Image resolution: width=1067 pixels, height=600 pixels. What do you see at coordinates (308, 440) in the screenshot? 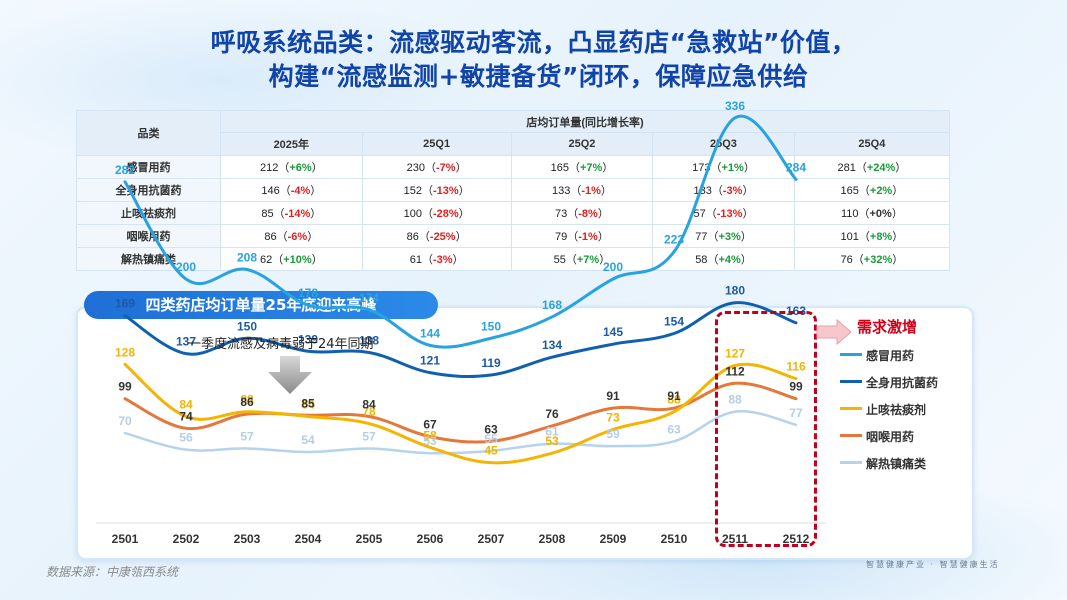
I see `data-label: 54` at bounding box center [308, 440].